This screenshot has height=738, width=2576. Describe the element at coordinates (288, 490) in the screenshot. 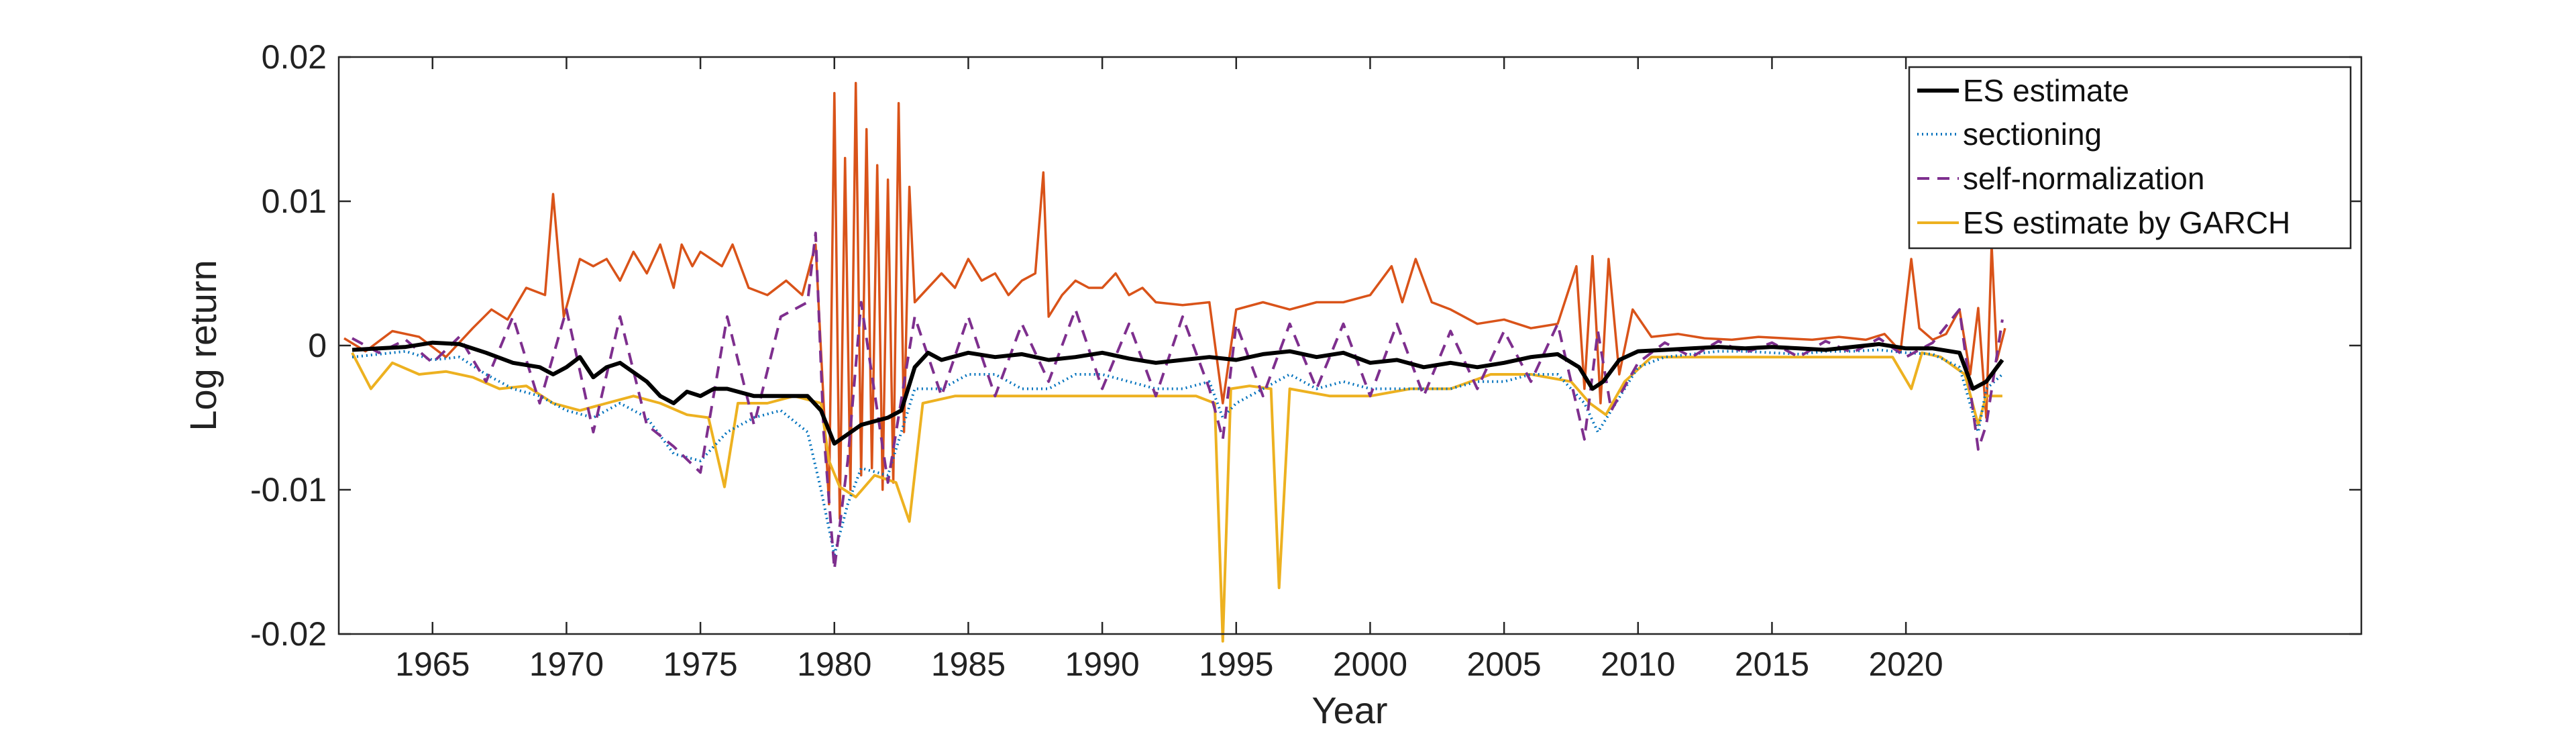

I see `y-tick-label-1: -0.01` at that location.